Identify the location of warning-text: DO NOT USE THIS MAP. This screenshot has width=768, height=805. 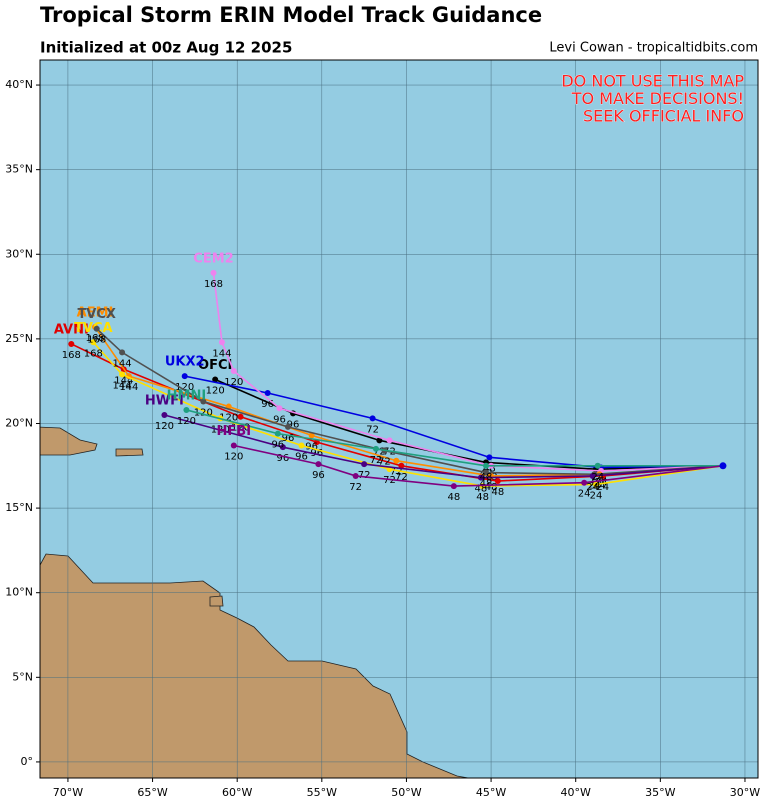
(652, 81).